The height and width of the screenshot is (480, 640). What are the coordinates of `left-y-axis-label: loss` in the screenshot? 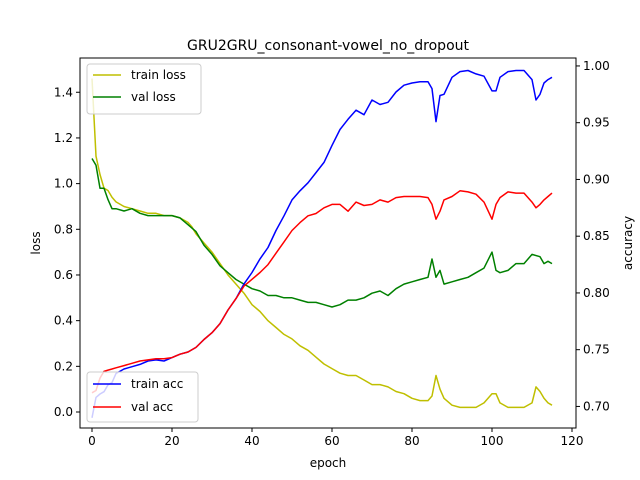 It's located at (36, 242).